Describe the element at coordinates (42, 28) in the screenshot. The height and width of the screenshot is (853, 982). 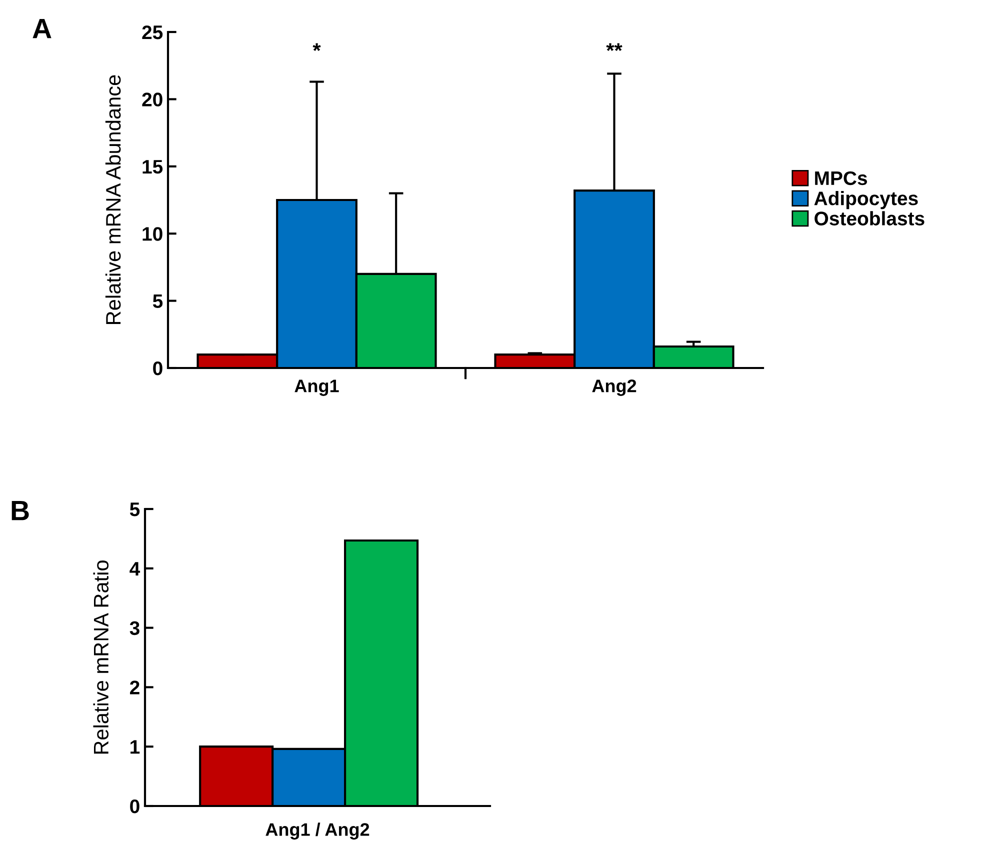
I see `text: A` at that location.